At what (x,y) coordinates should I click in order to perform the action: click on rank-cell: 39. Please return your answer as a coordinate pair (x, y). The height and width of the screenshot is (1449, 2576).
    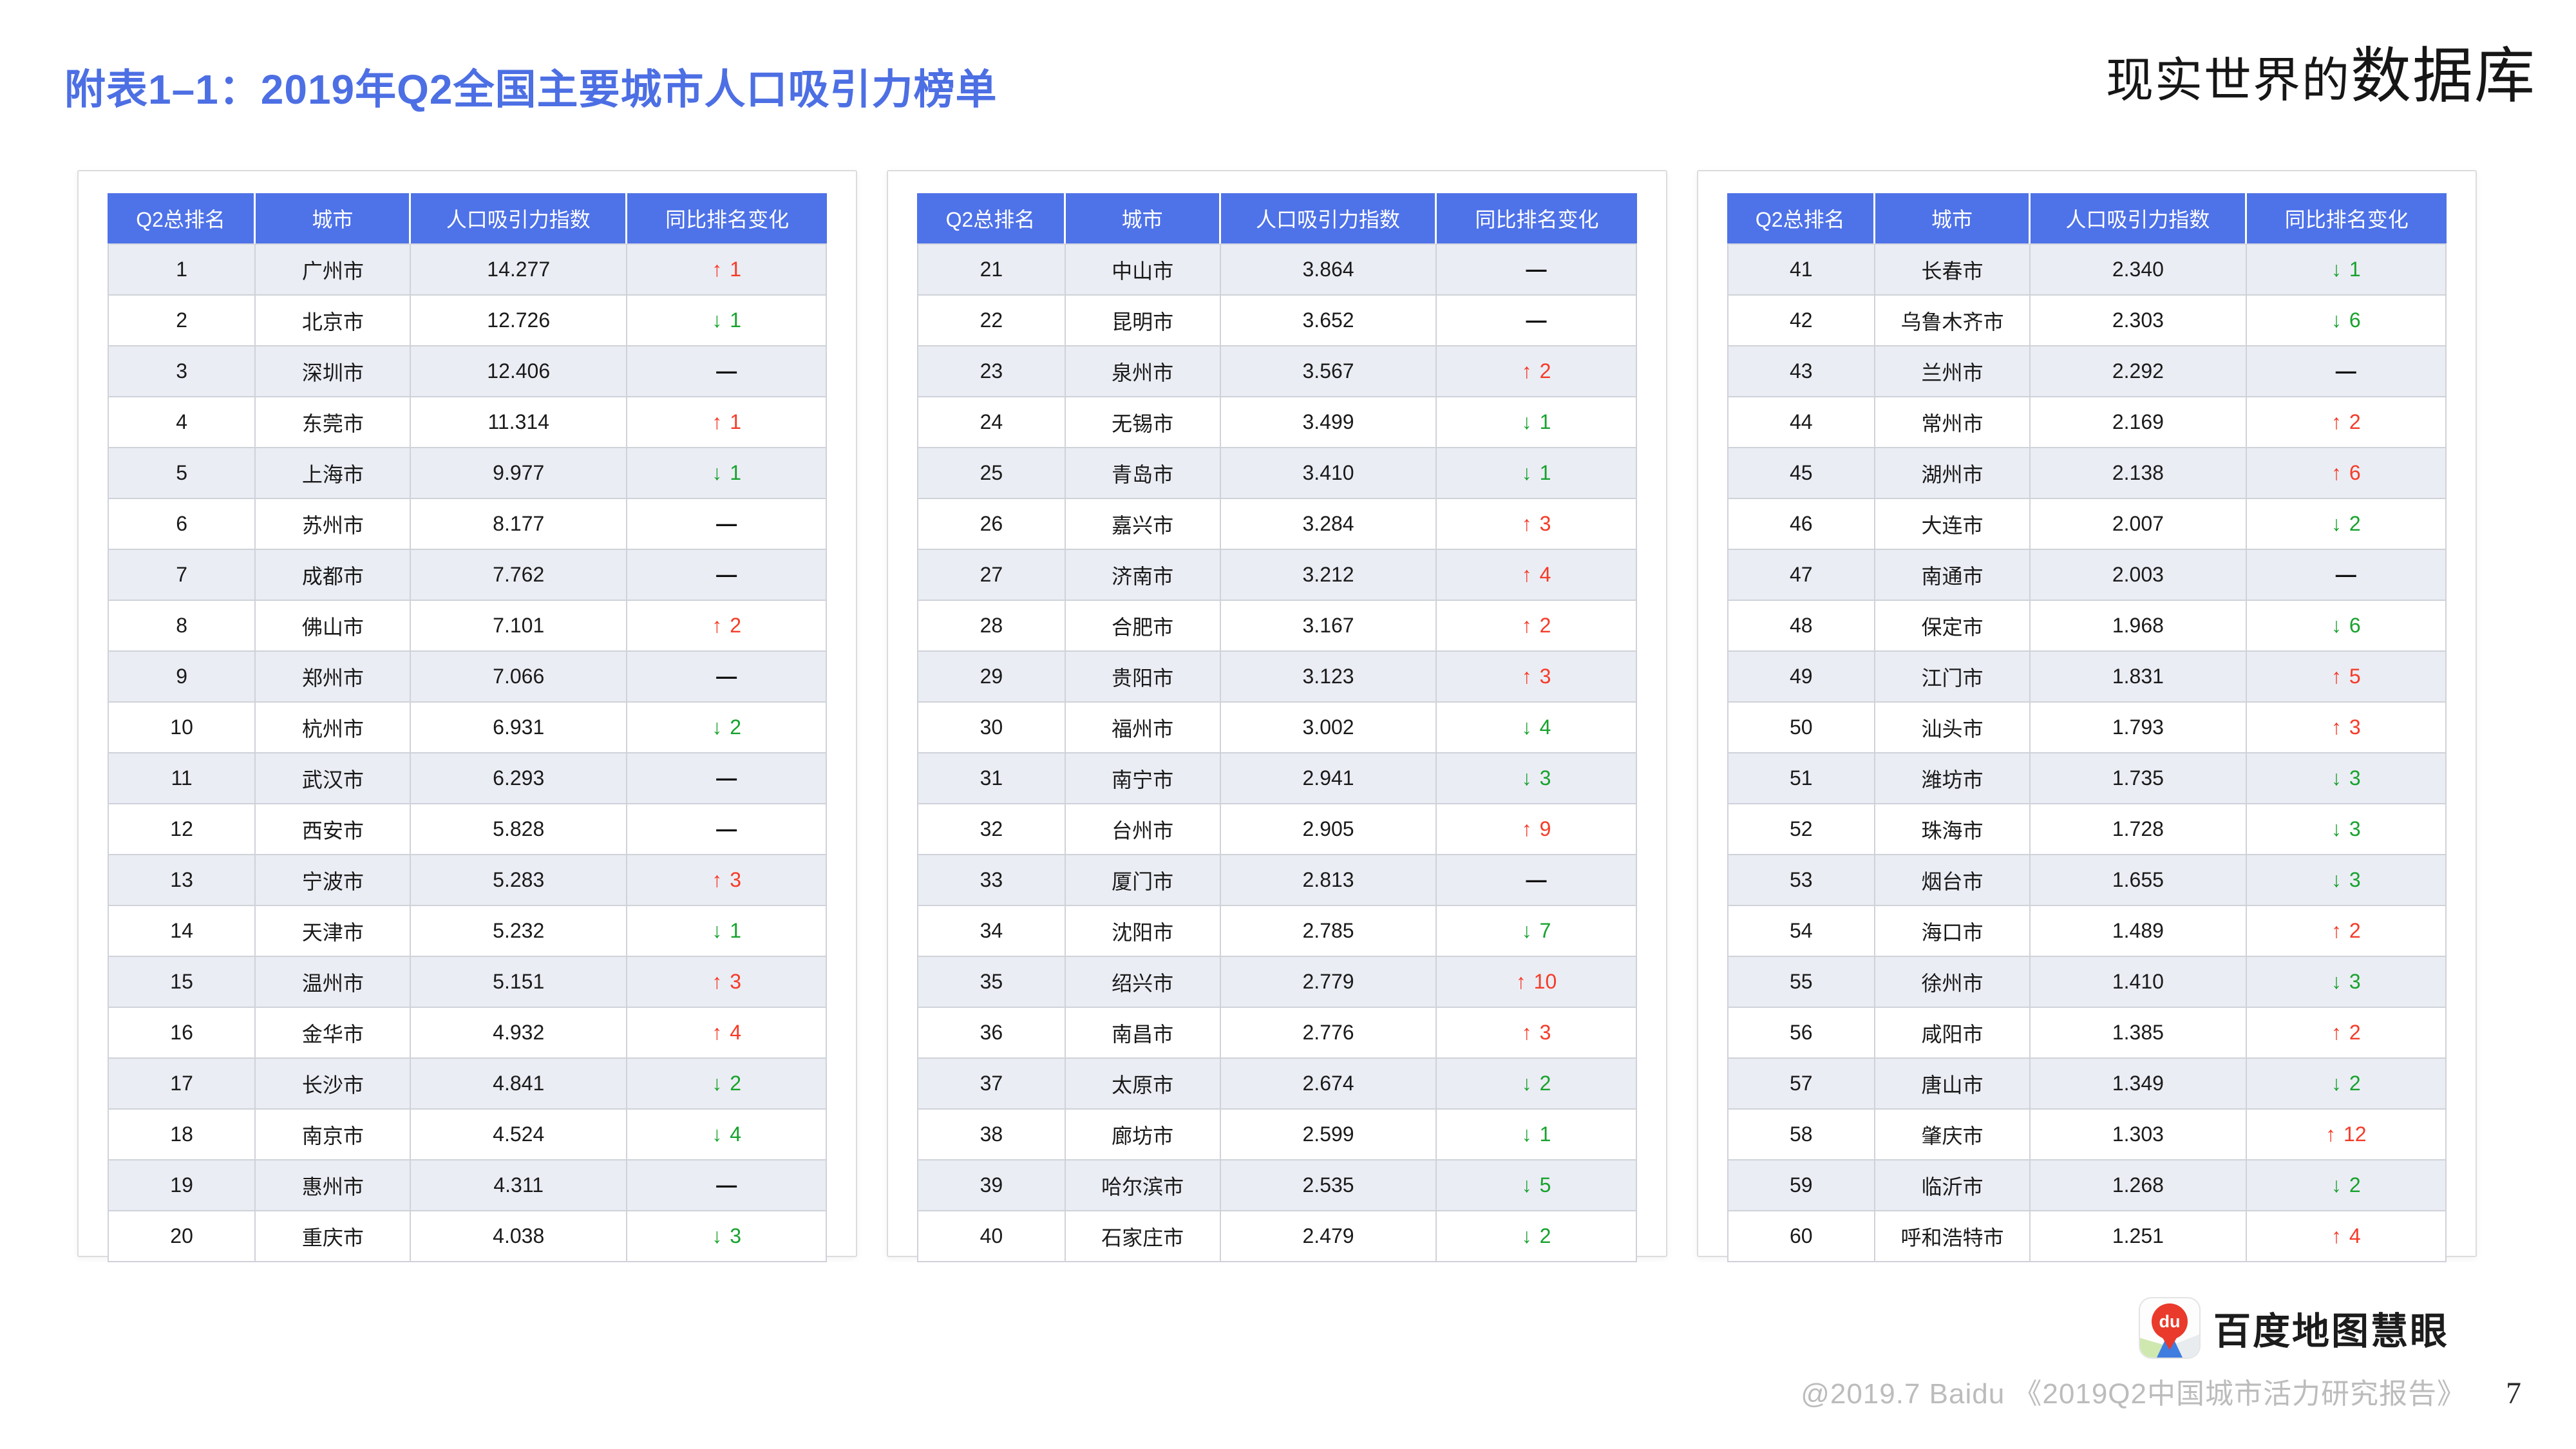
    Looking at the image, I should click on (991, 1186).